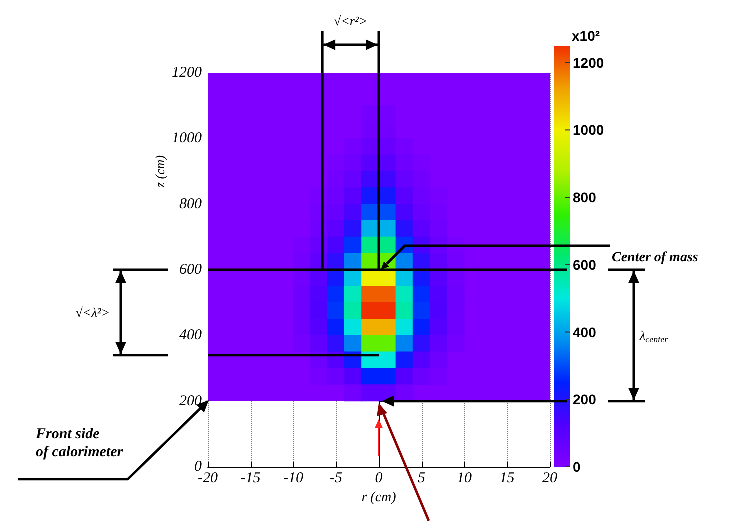 The image size is (731, 529). I want to click on x-tick-label: 5, so click(422, 478).